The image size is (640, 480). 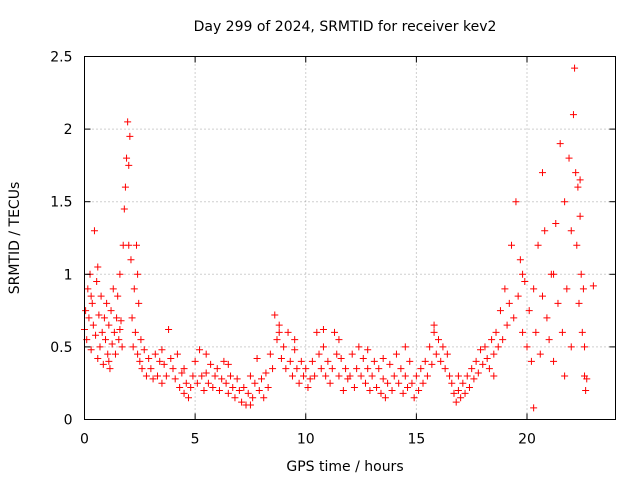 I want to click on y-tick-label: 2, so click(x=68, y=130).